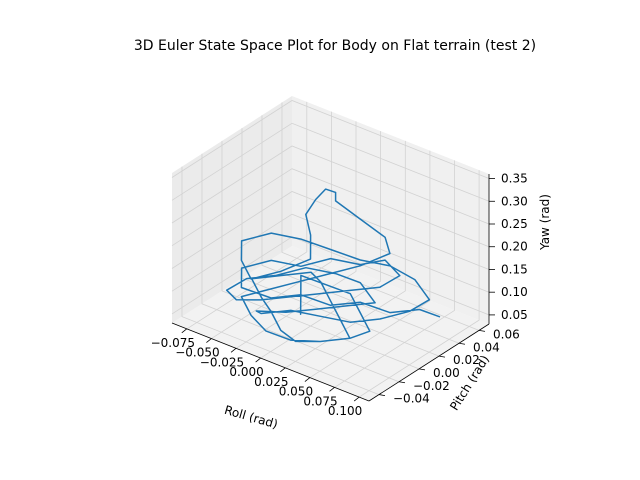  What do you see at coordinates (514, 224) in the screenshot?
I see `z-tick-label: 0.25` at bounding box center [514, 224].